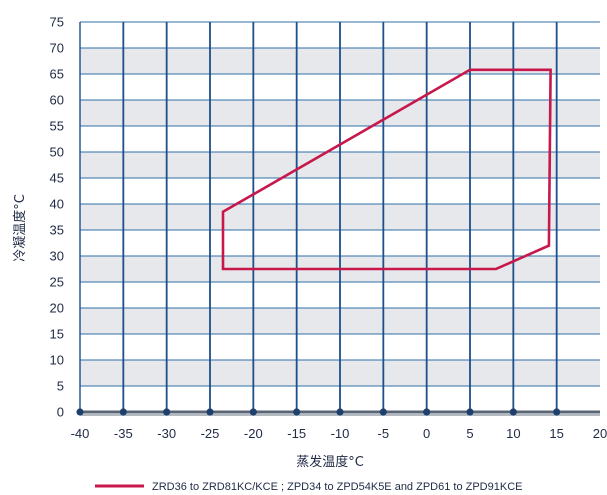  What do you see at coordinates (57, 230) in the screenshot?
I see `y-tick-label: 35` at bounding box center [57, 230].